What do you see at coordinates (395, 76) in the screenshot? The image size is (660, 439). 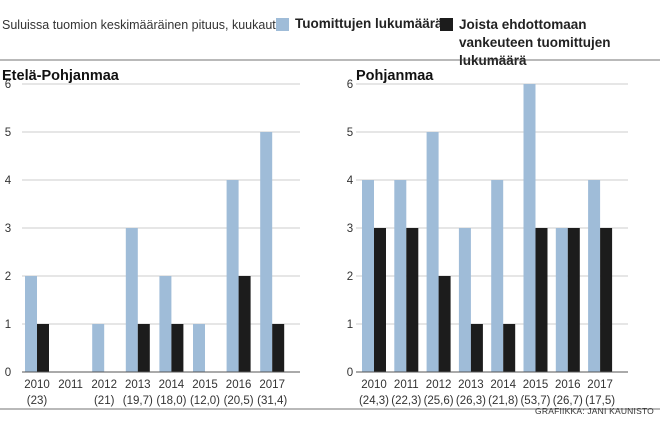 I see `chart-title: Pohjanmaa` at bounding box center [395, 76].